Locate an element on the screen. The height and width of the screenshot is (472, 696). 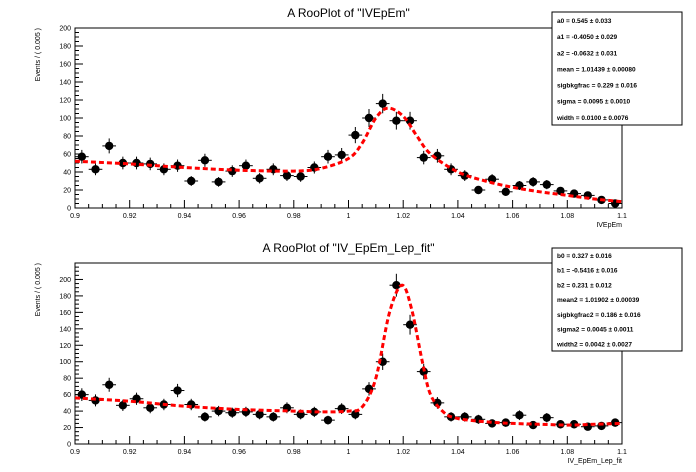
fit-parameter-label: b2 = is located at coordinates (564, 285).